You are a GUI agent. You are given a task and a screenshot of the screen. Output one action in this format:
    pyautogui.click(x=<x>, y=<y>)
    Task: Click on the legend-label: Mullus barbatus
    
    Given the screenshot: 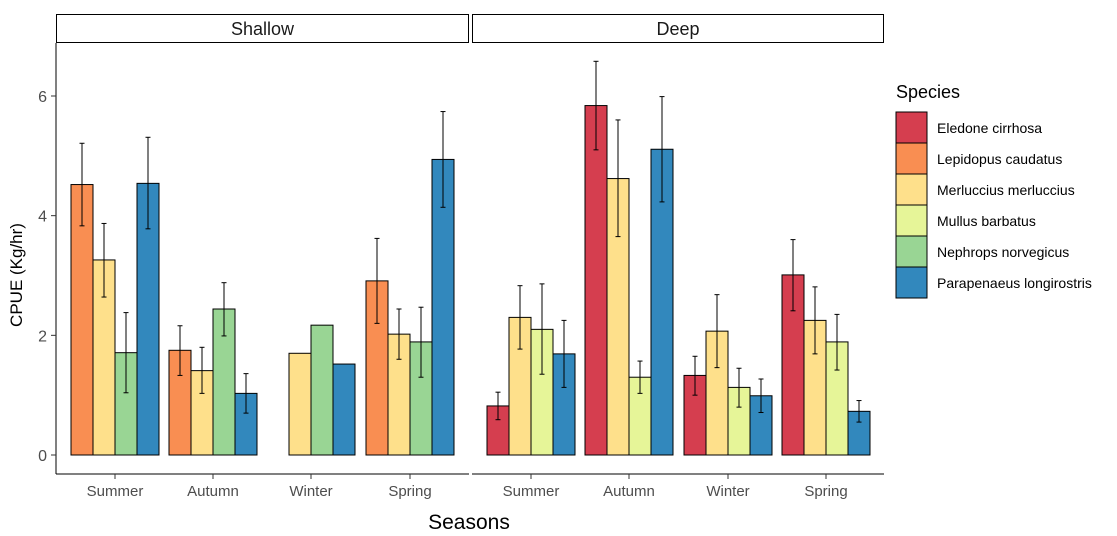 What is the action you would take?
    pyautogui.click(x=986, y=221)
    